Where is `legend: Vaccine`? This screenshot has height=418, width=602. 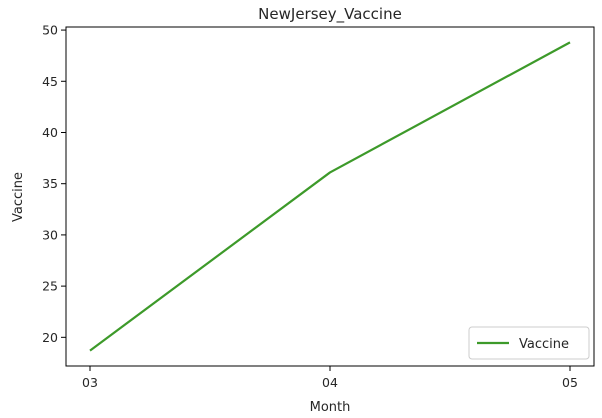
legend: Vaccine is located at coordinates (529, 343).